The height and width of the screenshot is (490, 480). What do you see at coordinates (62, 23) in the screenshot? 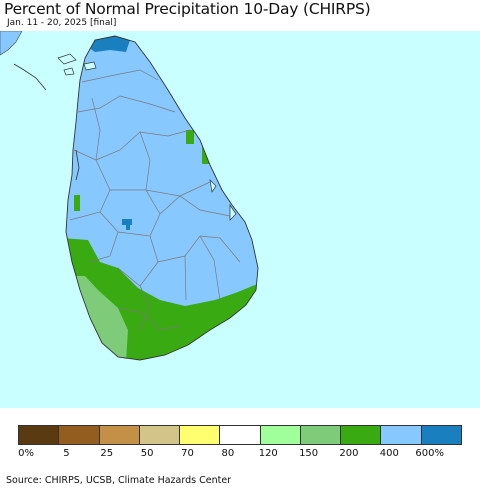
I see `map-subtitle: Jan. 11 - 20, 2025 [final]` at bounding box center [62, 23].